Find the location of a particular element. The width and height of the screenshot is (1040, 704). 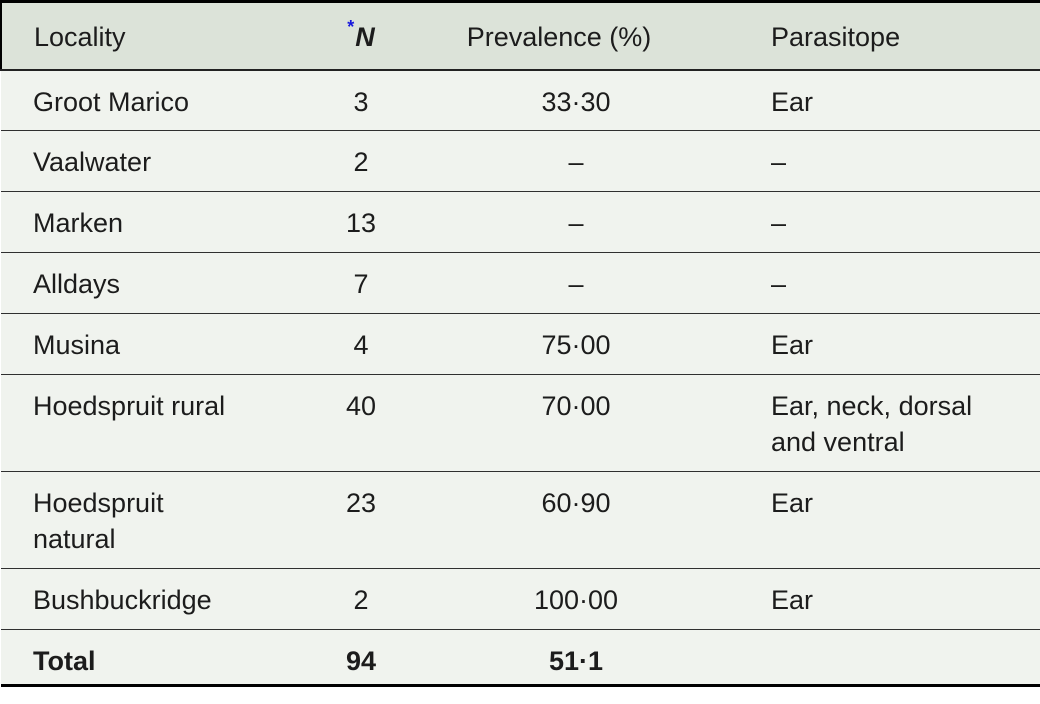

prevalence-cell: 75·00 is located at coordinates (576, 344).